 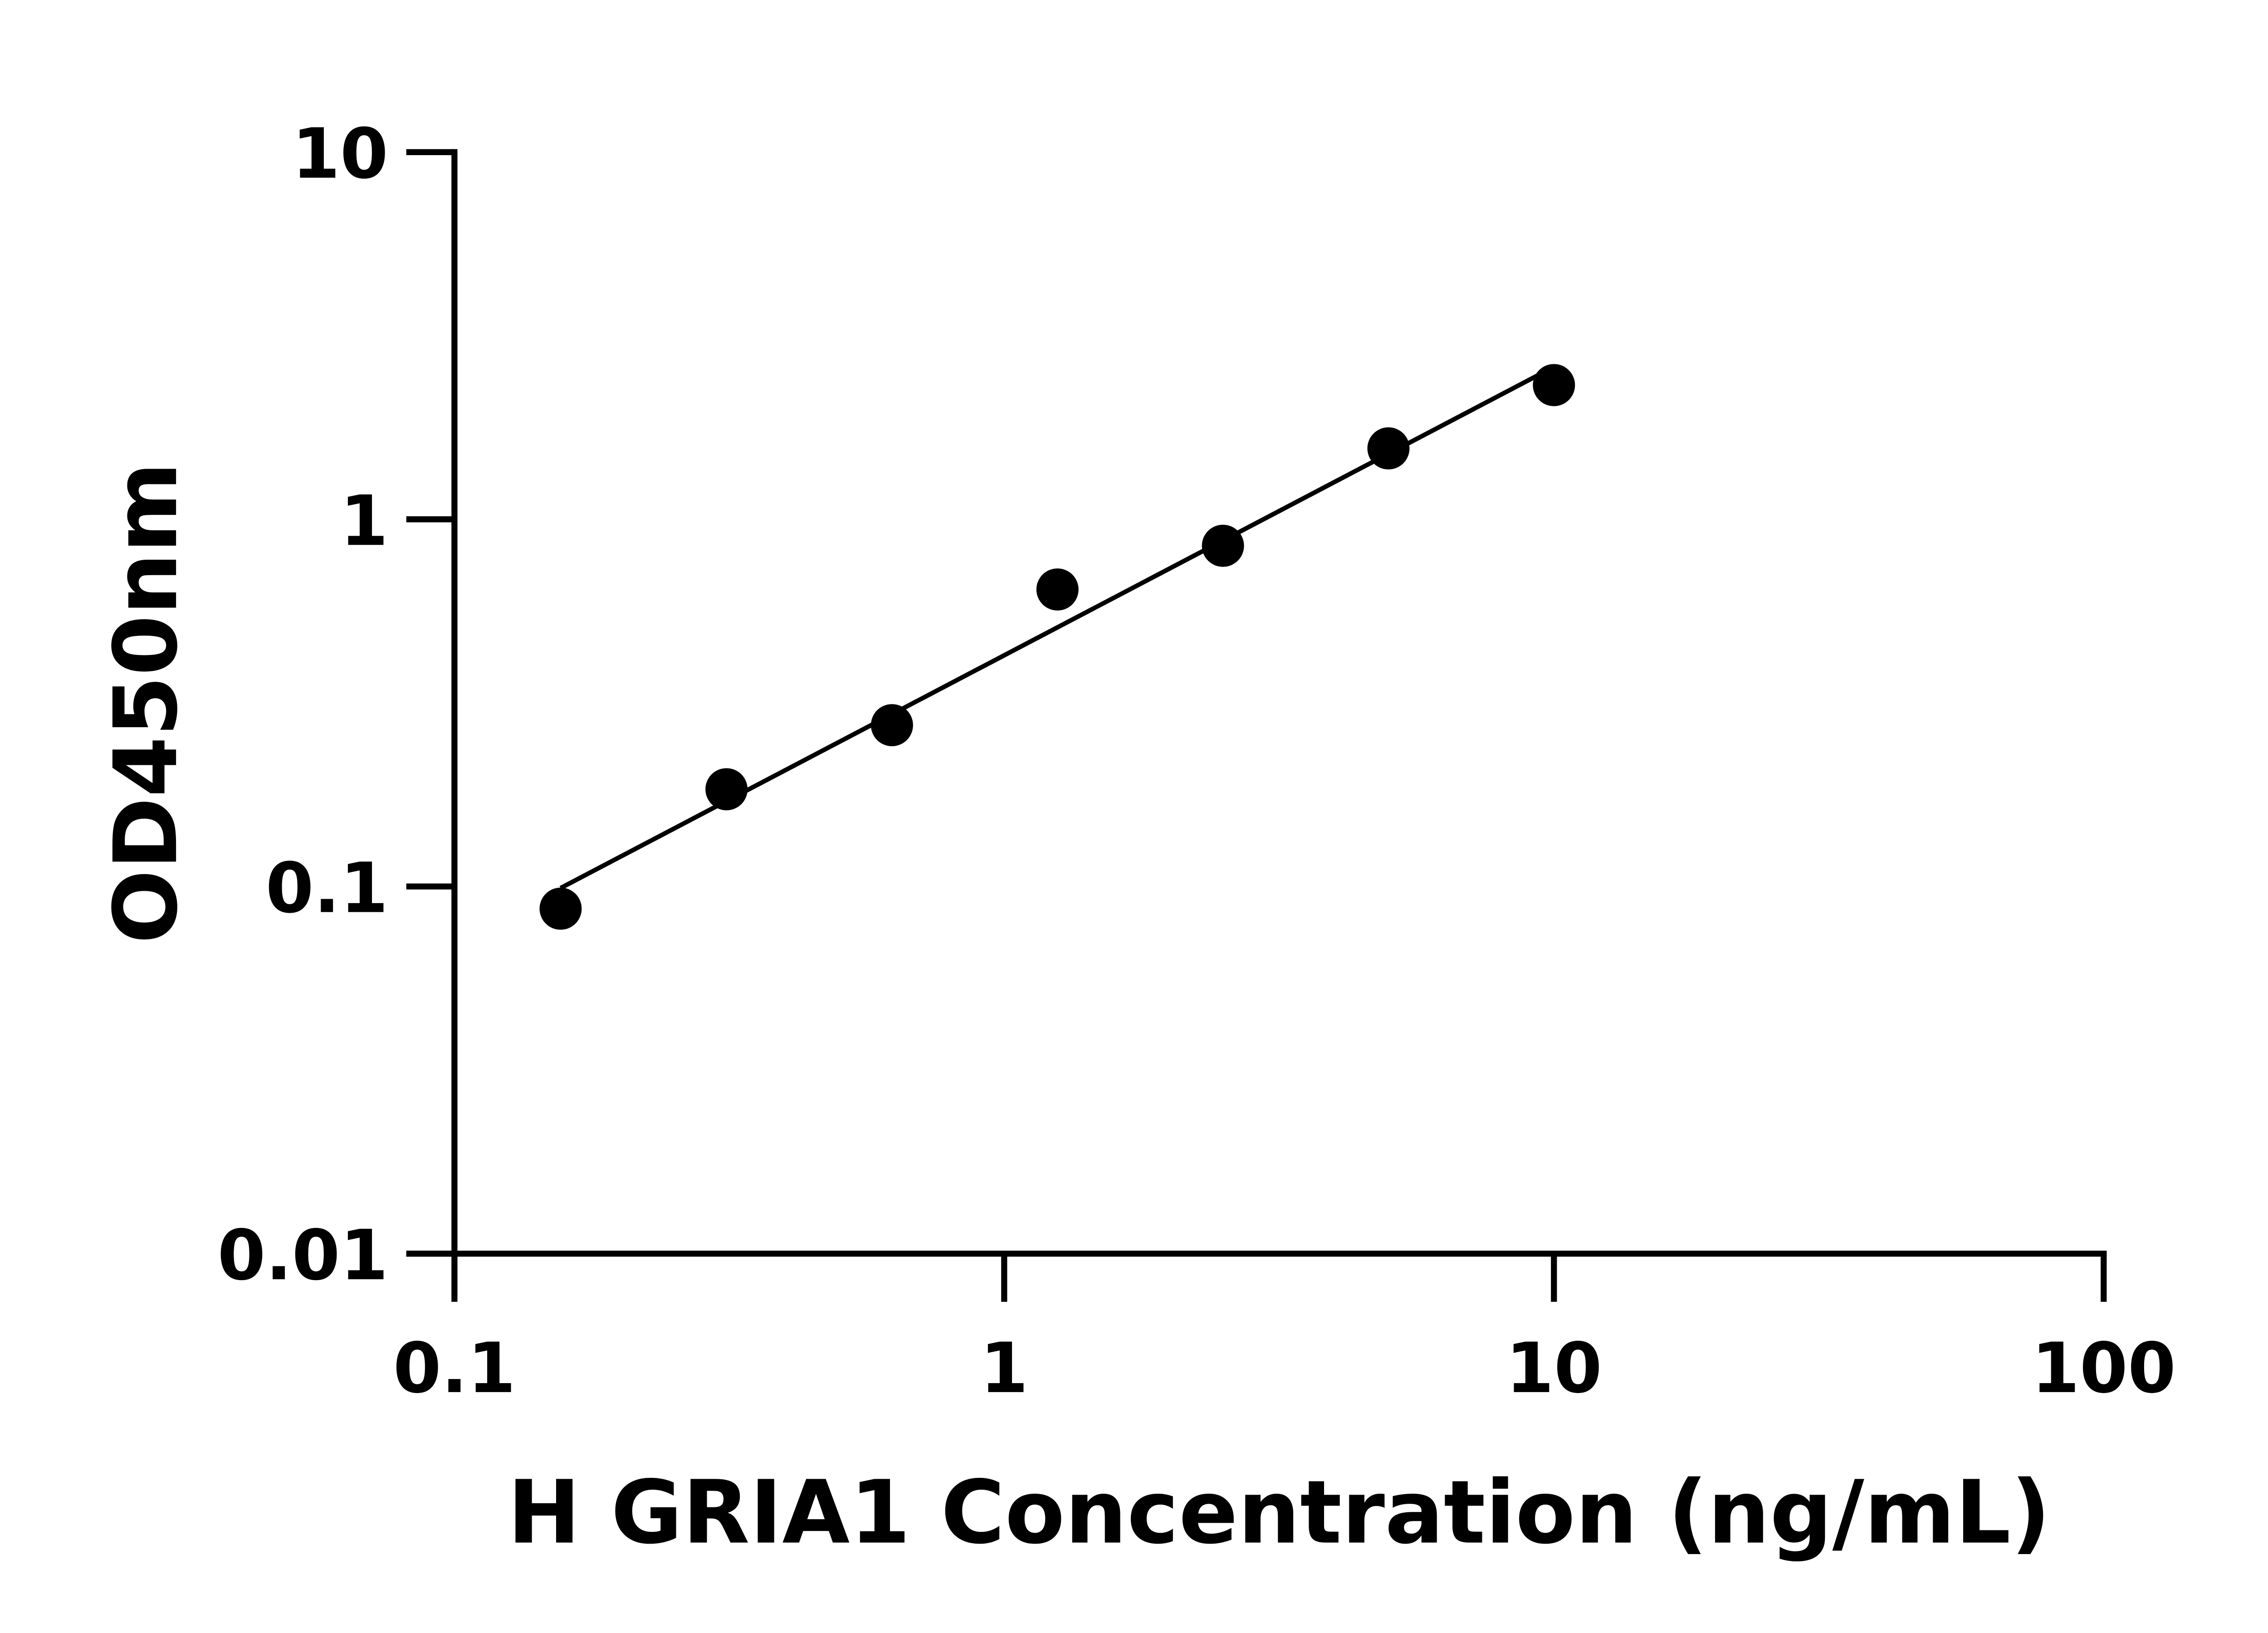 I want to click on x-tick-label: 1, so click(x=1004, y=1368).